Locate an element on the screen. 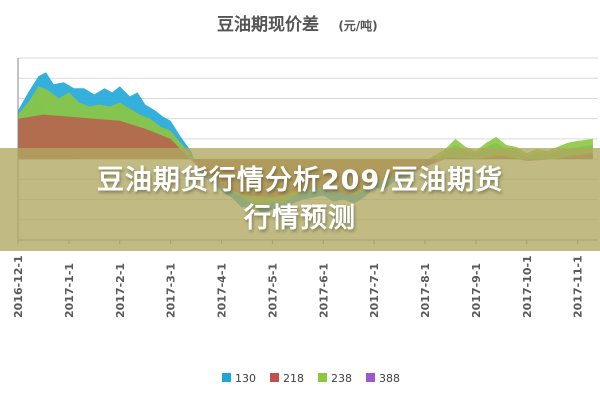 Image resolution: width=600 pixels, height=400 pixels. chart-title-unit: (元/吨) is located at coordinates (357, 25).